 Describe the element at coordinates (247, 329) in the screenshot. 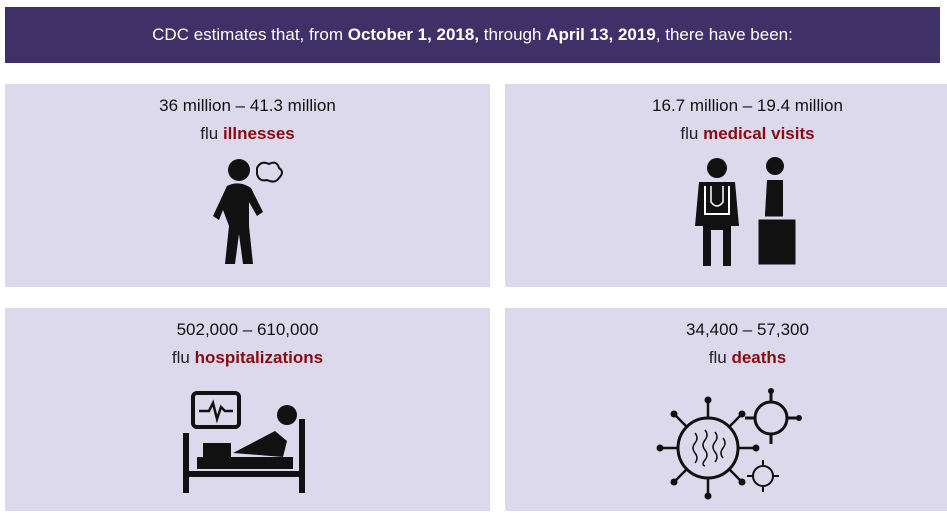

I see `range: 502,000 – 610,000` at that location.